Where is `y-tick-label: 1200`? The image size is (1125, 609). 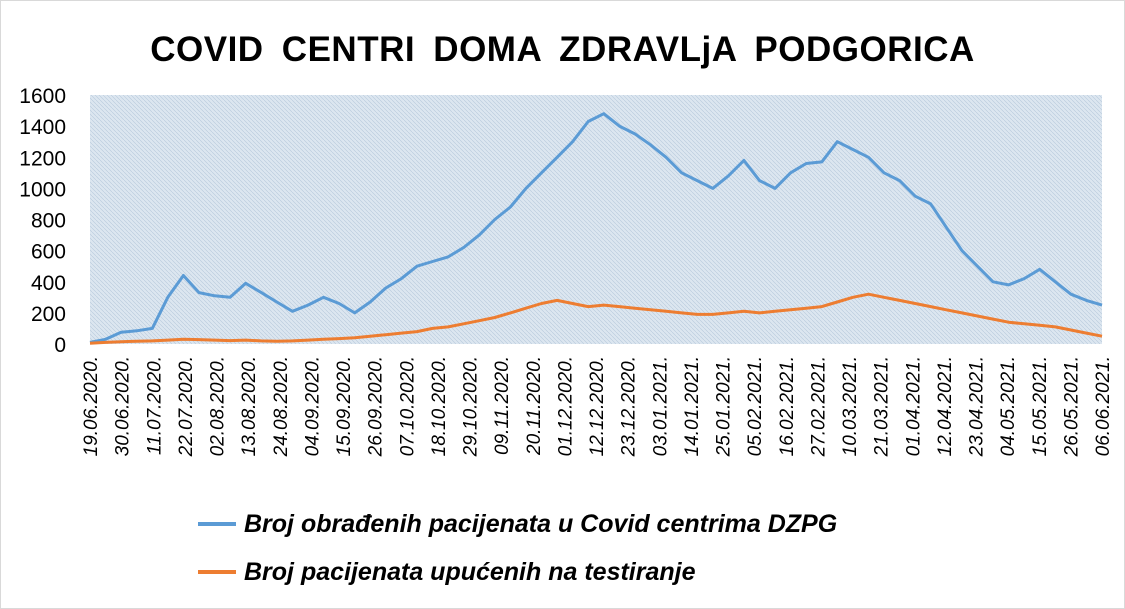
y-tick-label: 1200 is located at coordinates (42, 158).